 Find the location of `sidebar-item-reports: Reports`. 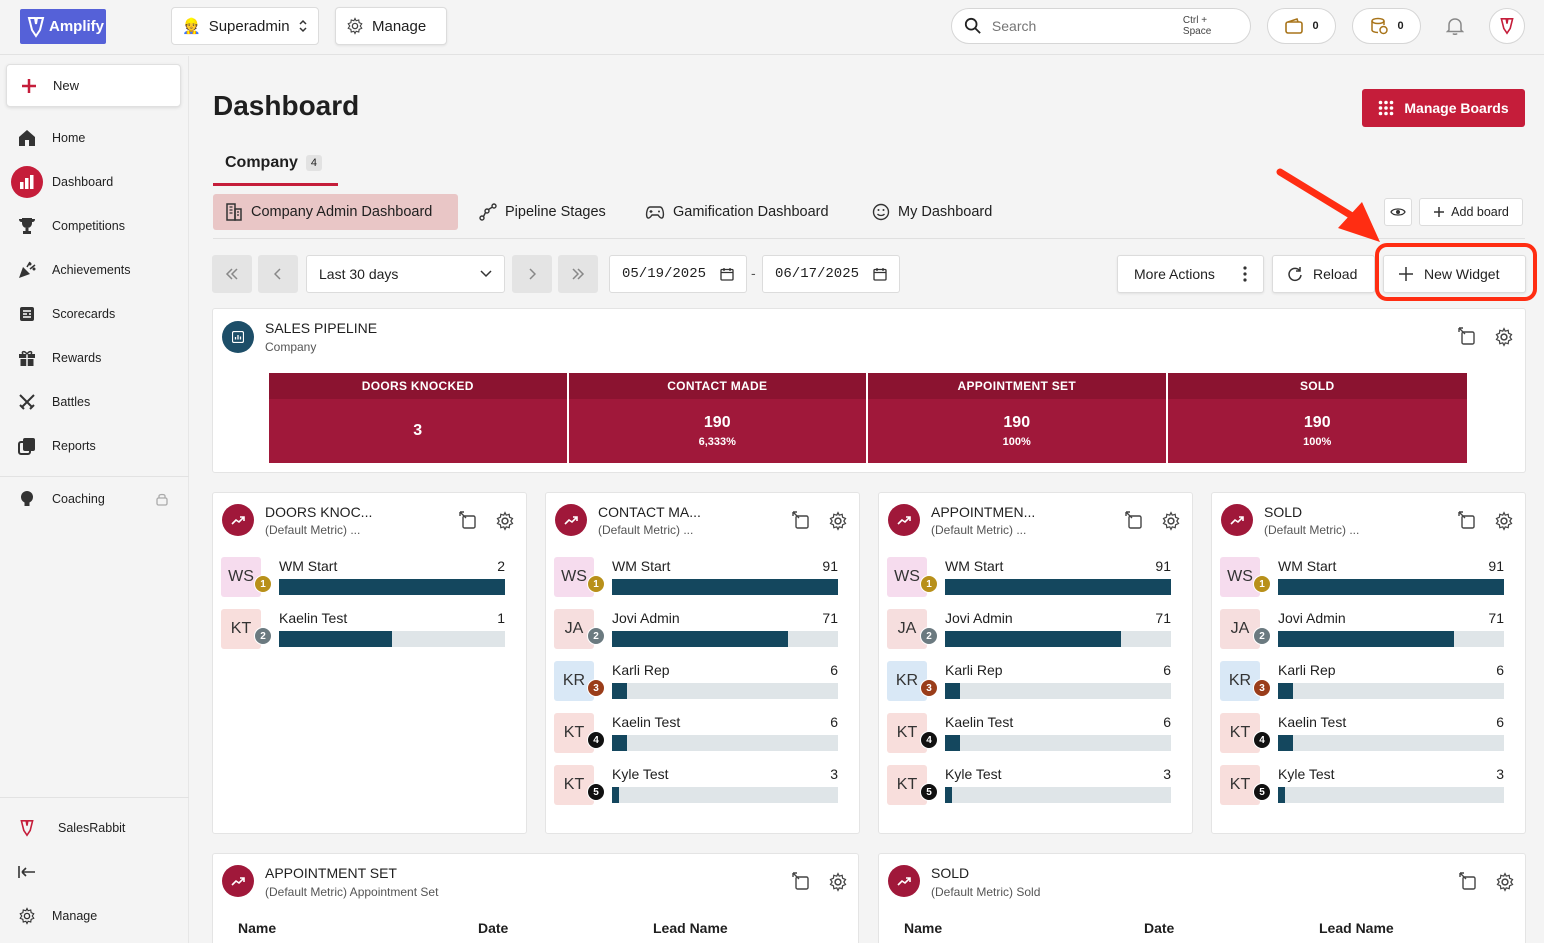

sidebar-item-reports: Reports is located at coordinates (94, 446).